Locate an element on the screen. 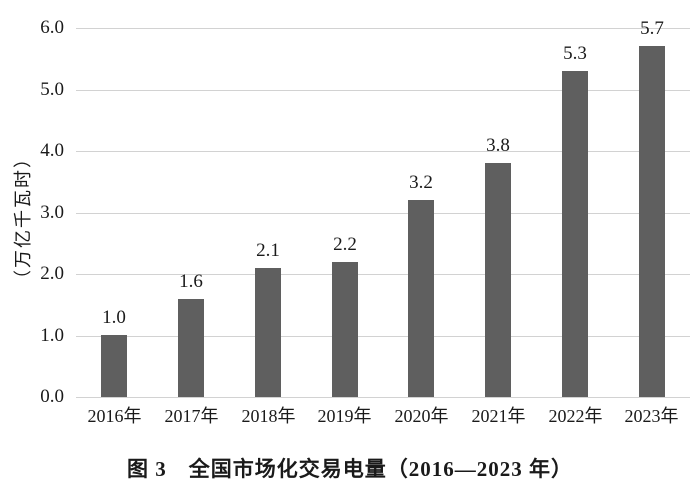  bar-2021年 is located at coordinates (498, 280).